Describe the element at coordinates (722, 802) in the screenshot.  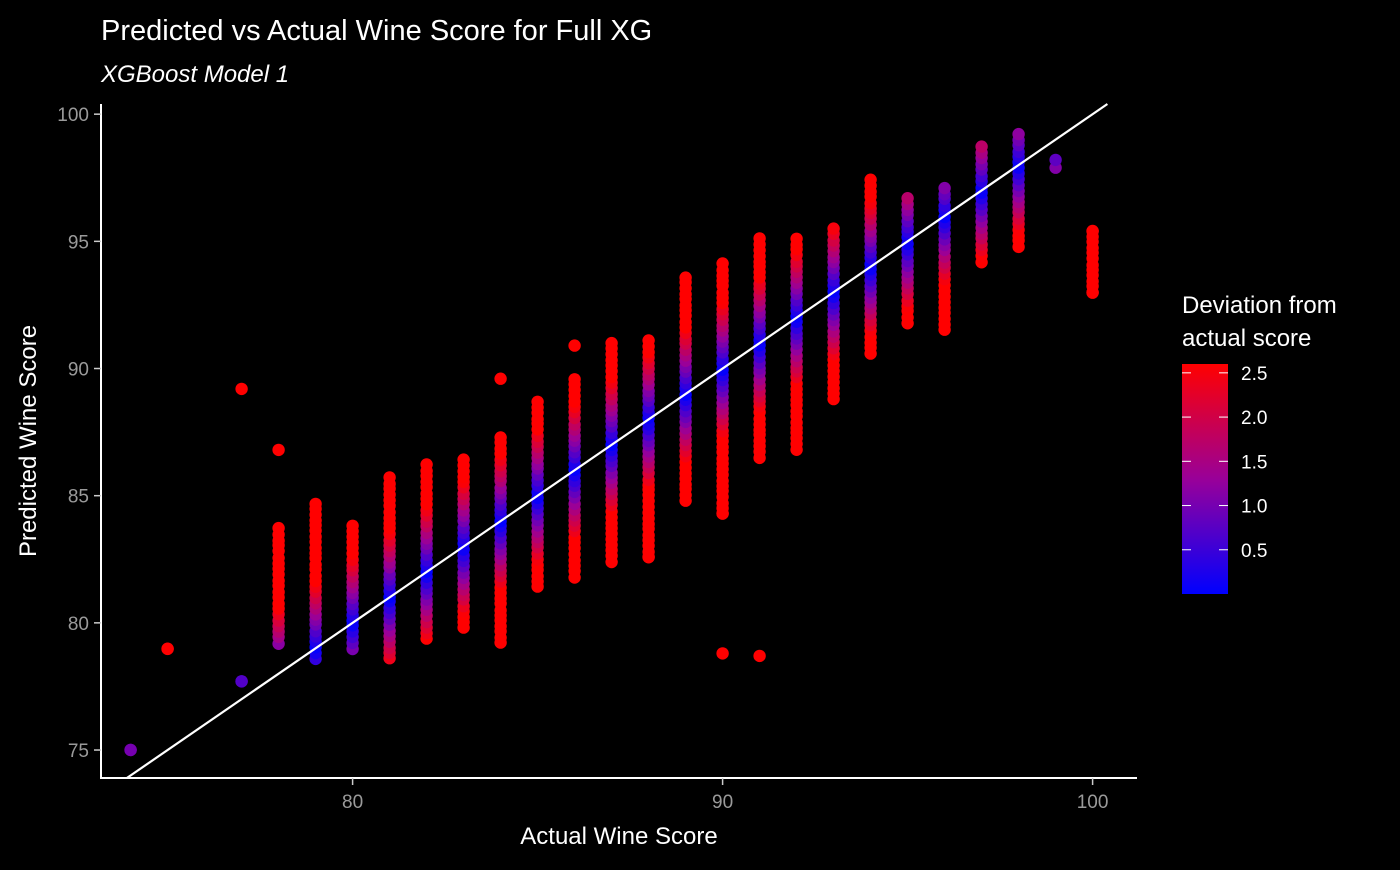
I see `x-tick-label: 90` at that location.